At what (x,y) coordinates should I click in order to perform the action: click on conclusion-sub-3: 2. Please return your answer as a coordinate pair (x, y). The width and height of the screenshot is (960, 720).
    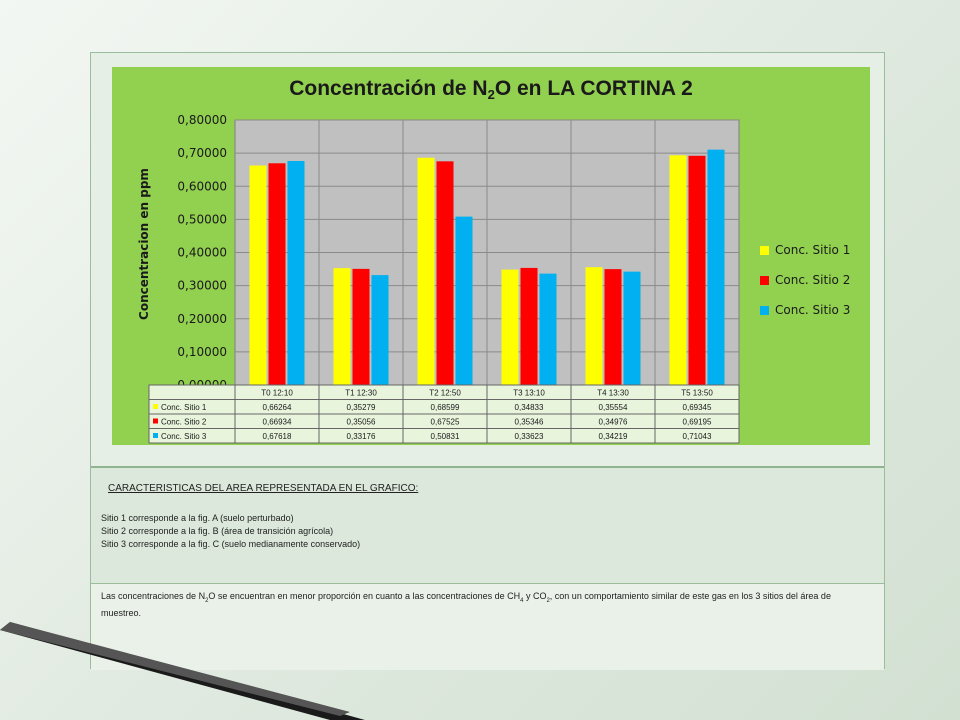
    Looking at the image, I should click on (548, 600).